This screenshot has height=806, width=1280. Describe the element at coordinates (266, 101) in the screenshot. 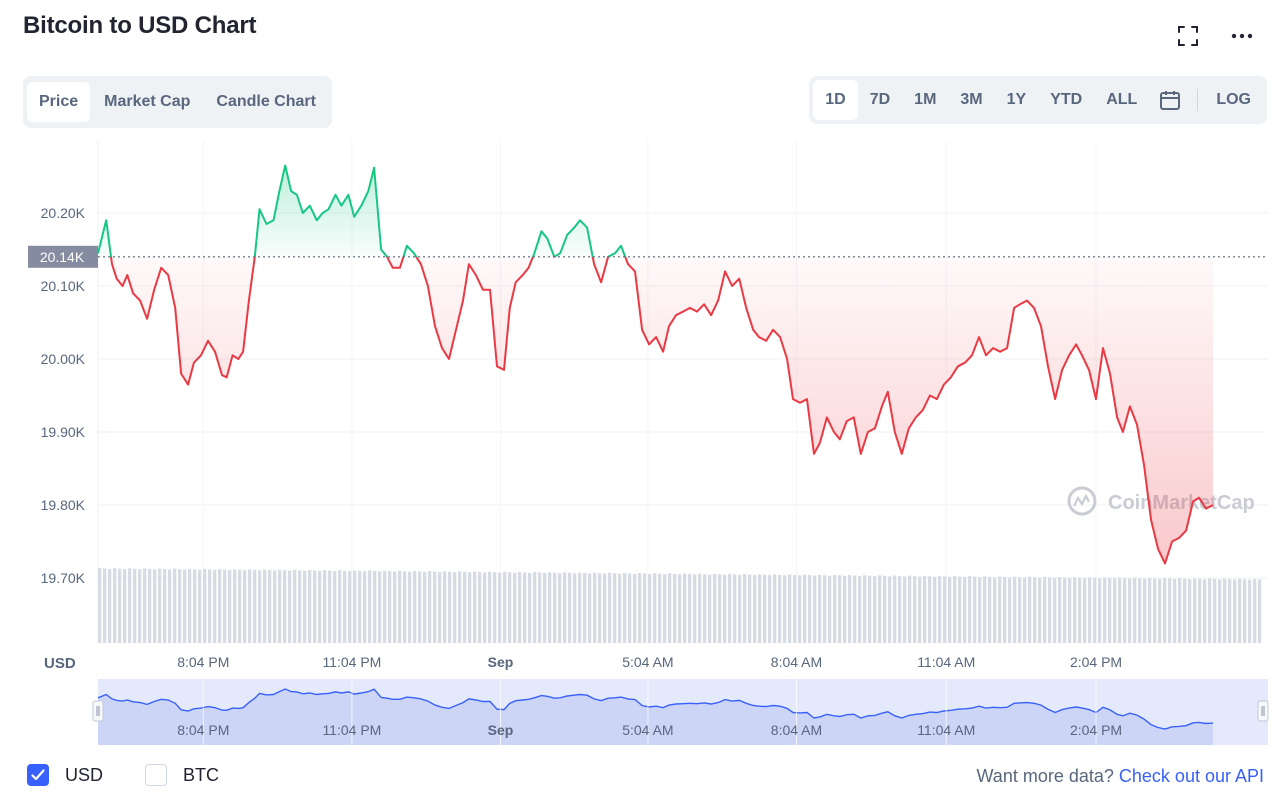

I see `tab-candle-chart: Candle Chart` at that location.